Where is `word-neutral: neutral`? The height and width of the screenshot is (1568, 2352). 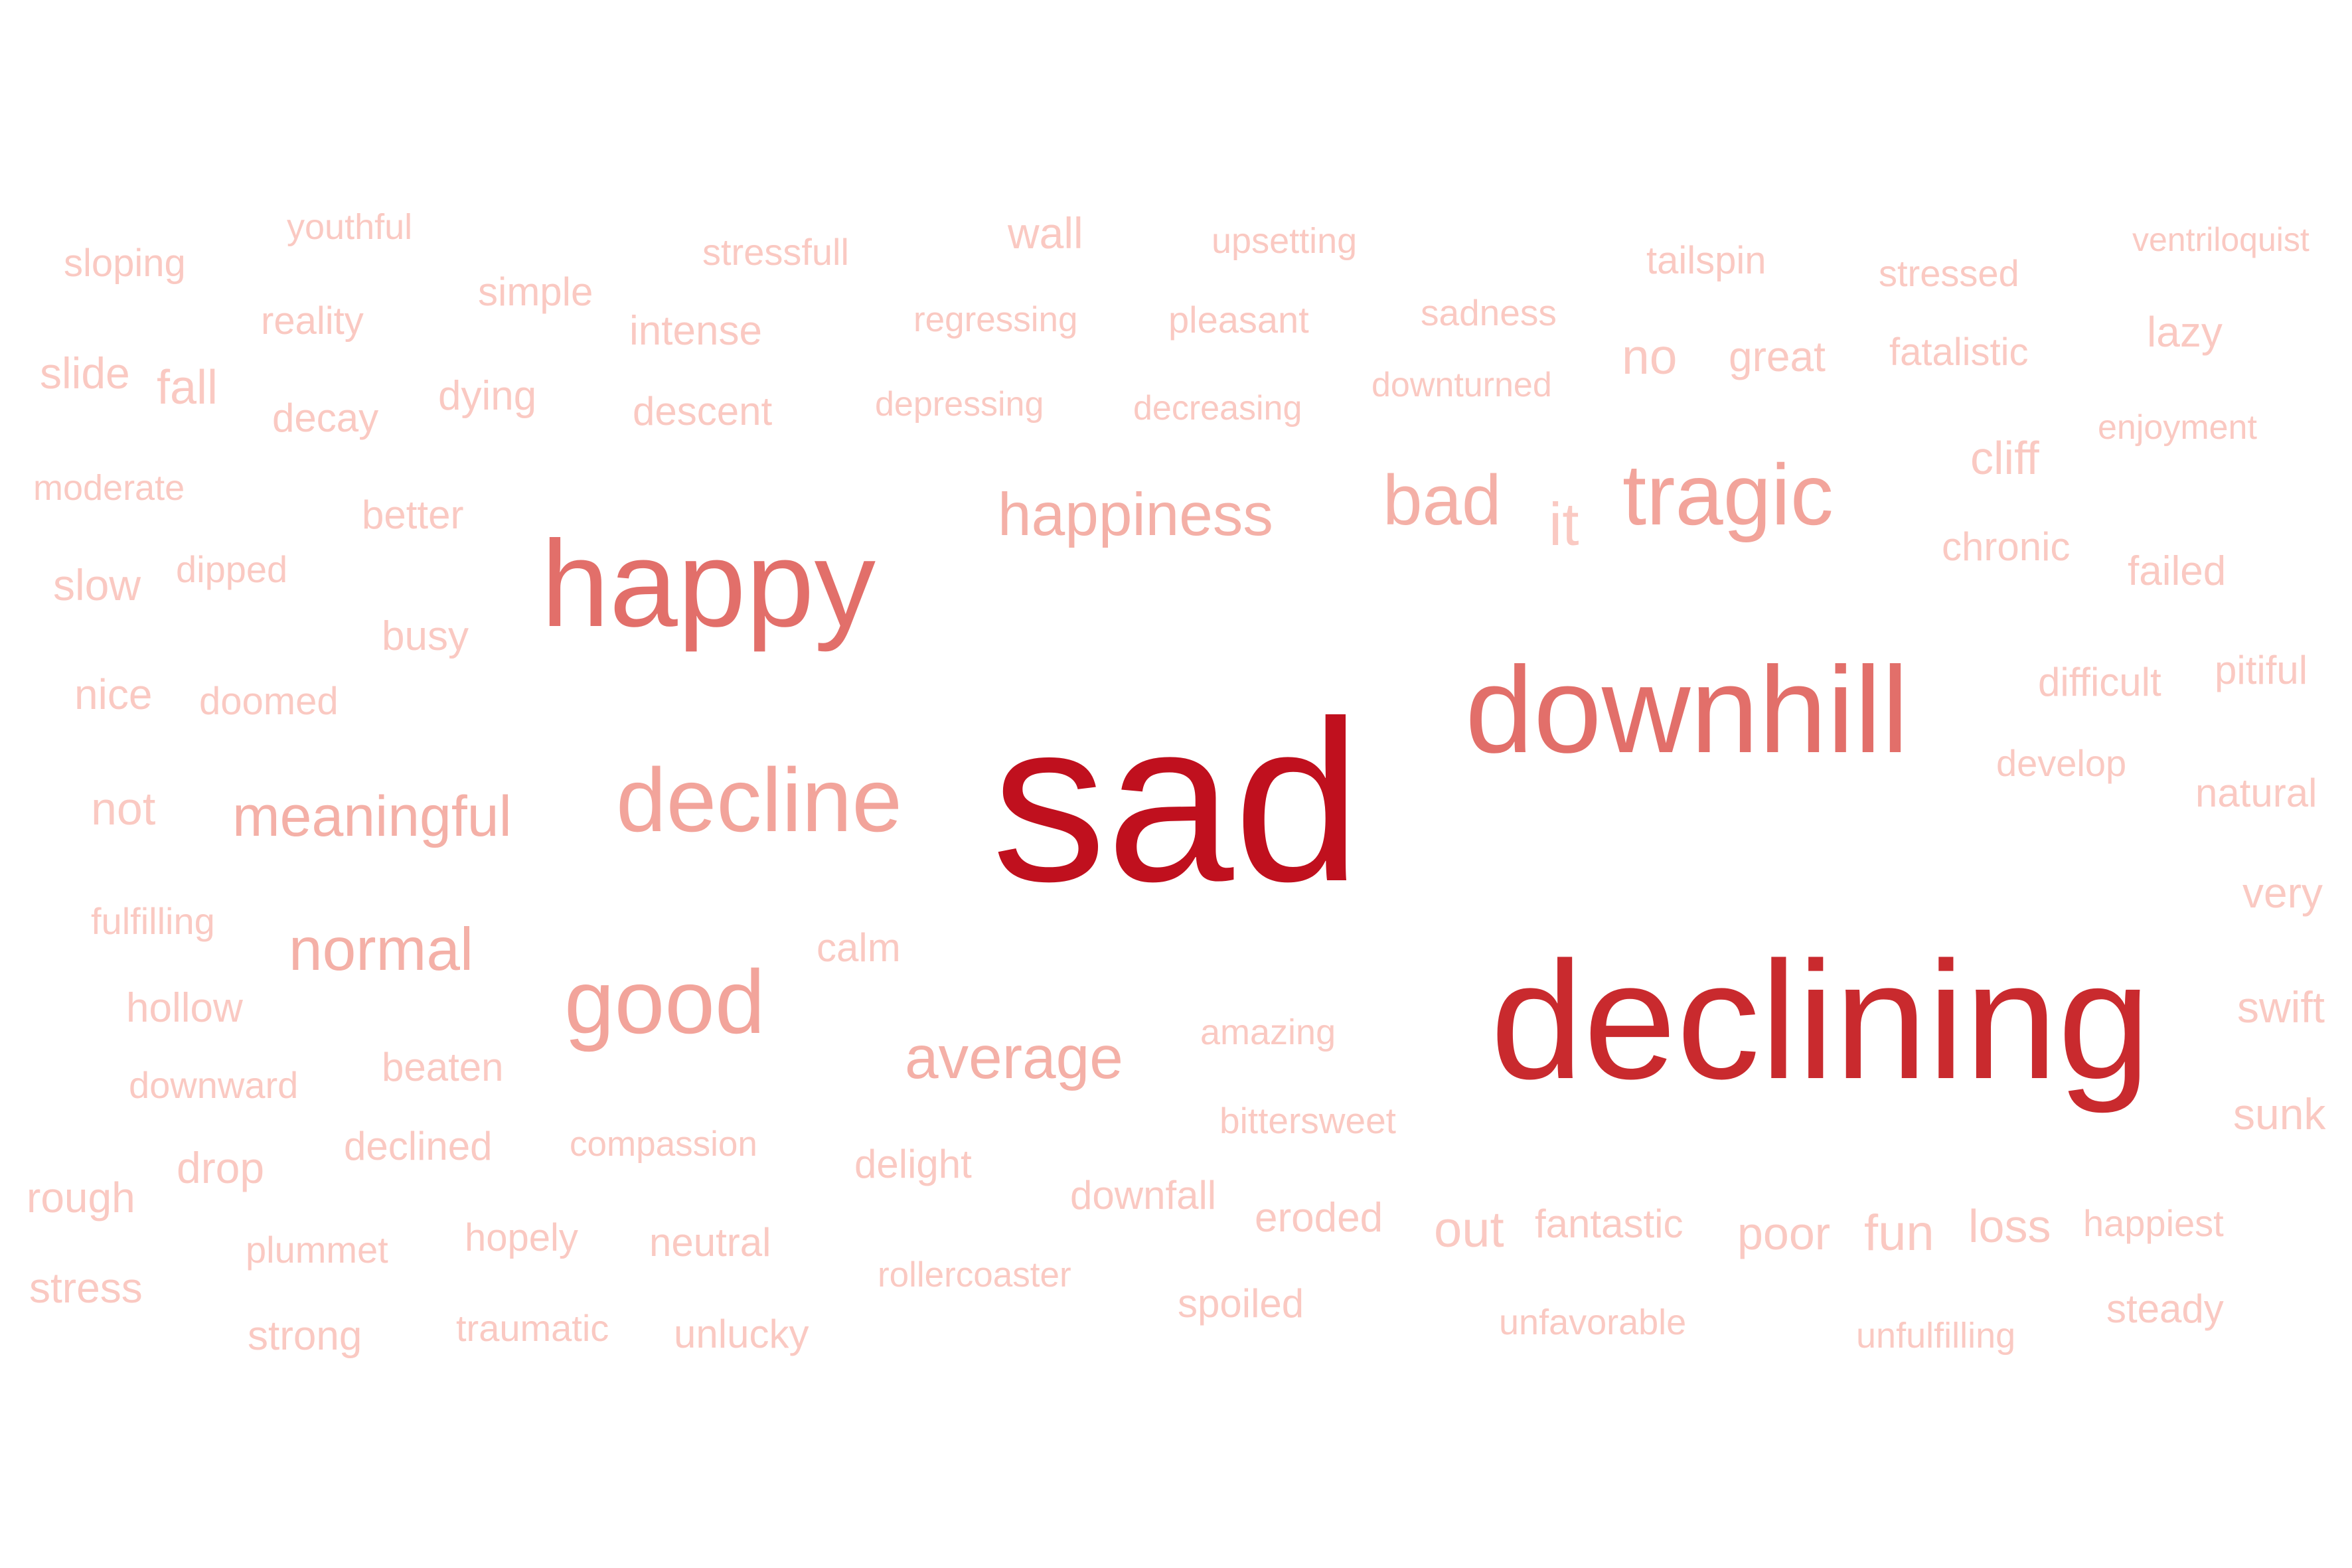
word-neutral: neutral is located at coordinates (710, 1243).